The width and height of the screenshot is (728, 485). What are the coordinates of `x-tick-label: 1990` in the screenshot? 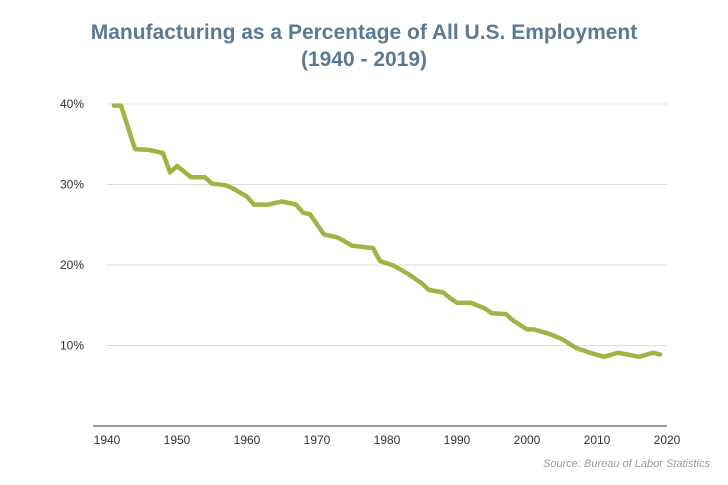 It's located at (457, 440).